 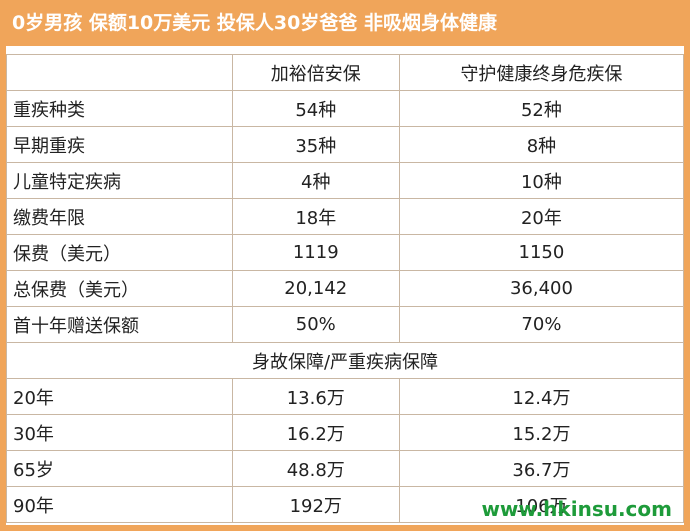 I want to click on header-row: 加裕倍安保 守护健康终身危疾保, so click(x=345, y=72).